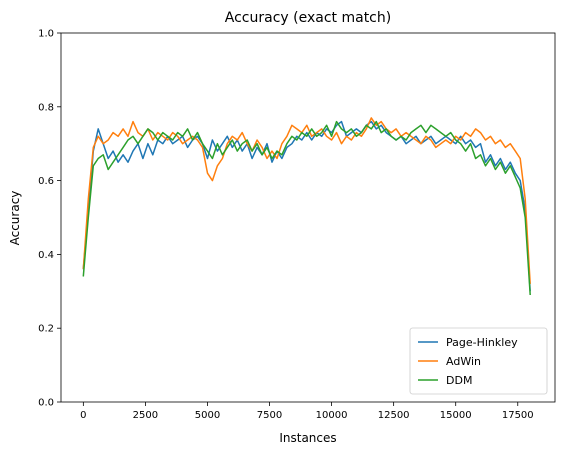  I want to click on x-tick-label: 10000, so click(332, 415).